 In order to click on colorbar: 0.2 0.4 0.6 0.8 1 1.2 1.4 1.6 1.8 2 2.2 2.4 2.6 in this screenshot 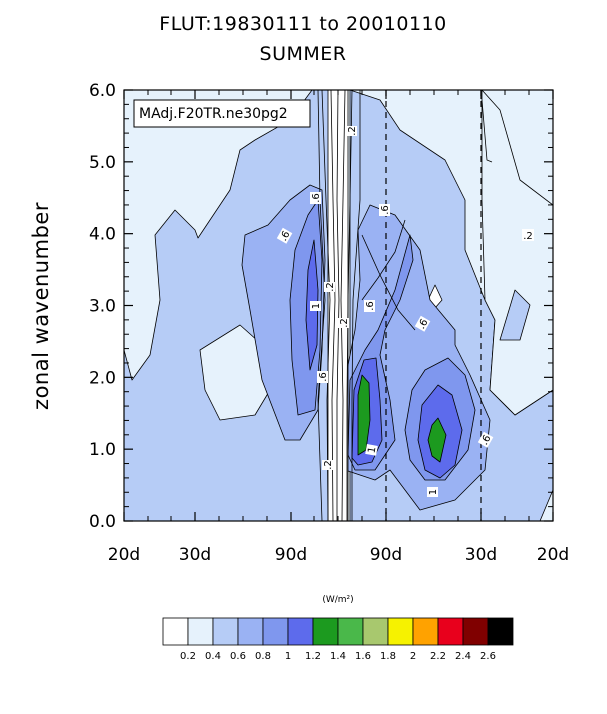, I will do `click(338, 639)`.